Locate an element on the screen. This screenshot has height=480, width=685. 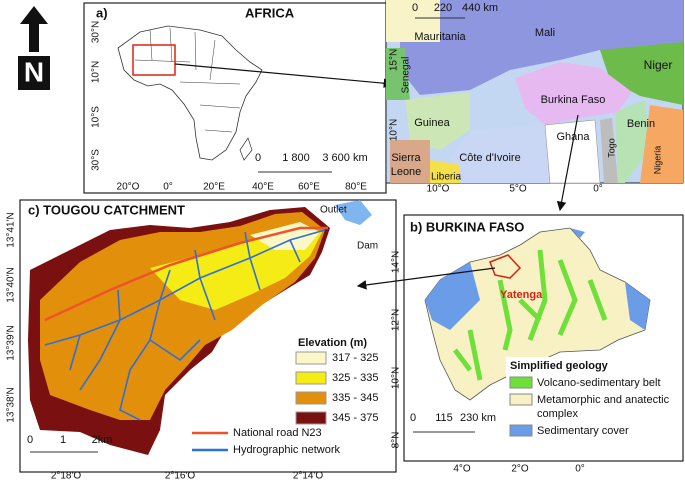
benin is located at coordinates (632, 141).